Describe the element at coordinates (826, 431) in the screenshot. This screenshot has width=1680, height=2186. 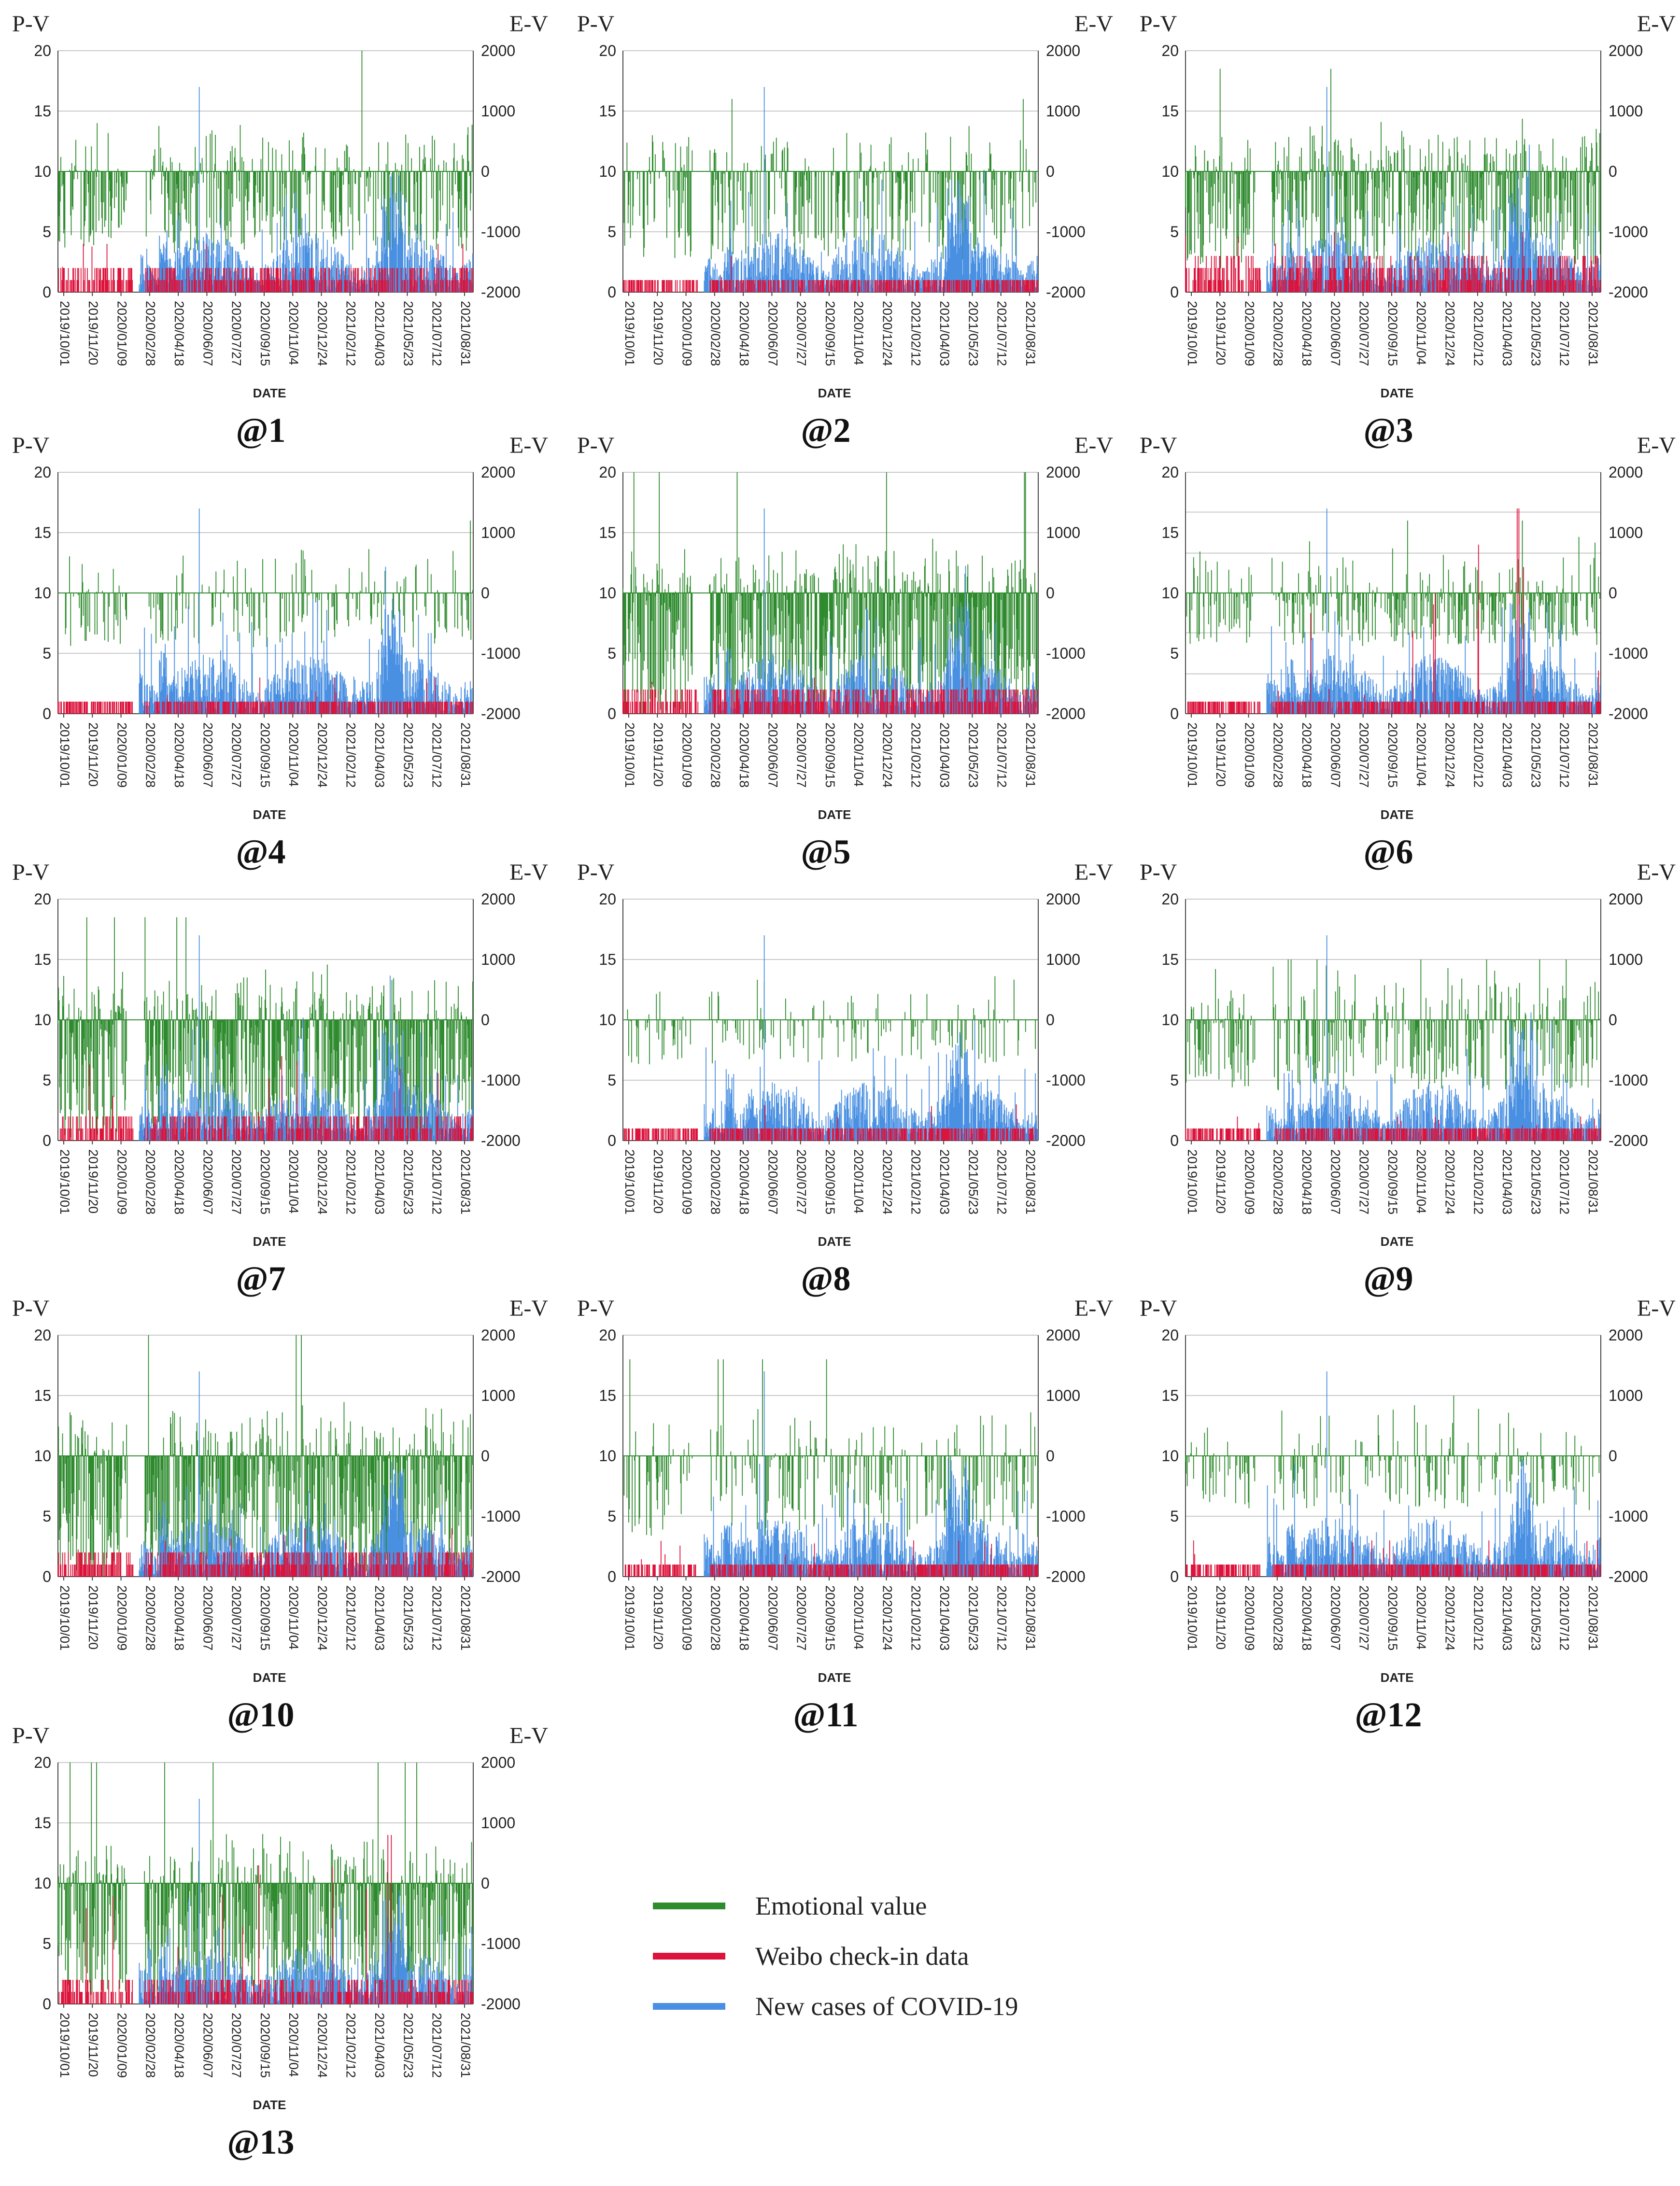
I see `panel-label: @2` at that location.